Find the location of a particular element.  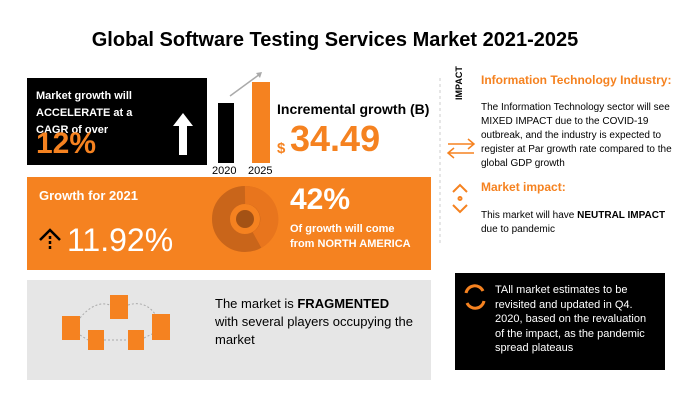

donut-share is located at coordinates (261, 217).